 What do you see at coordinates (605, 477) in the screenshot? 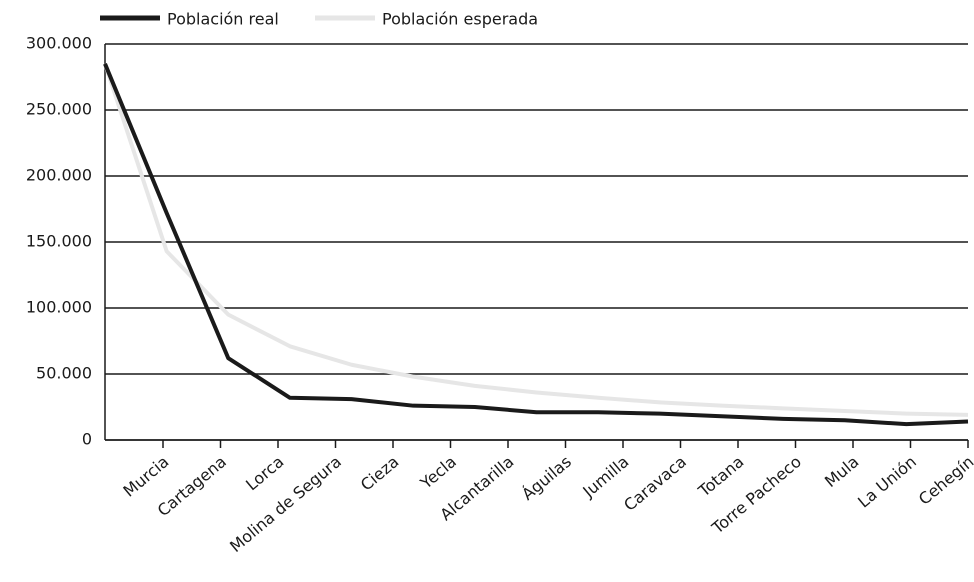
I see `x-tick-label: Jumilla` at bounding box center [605, 477].